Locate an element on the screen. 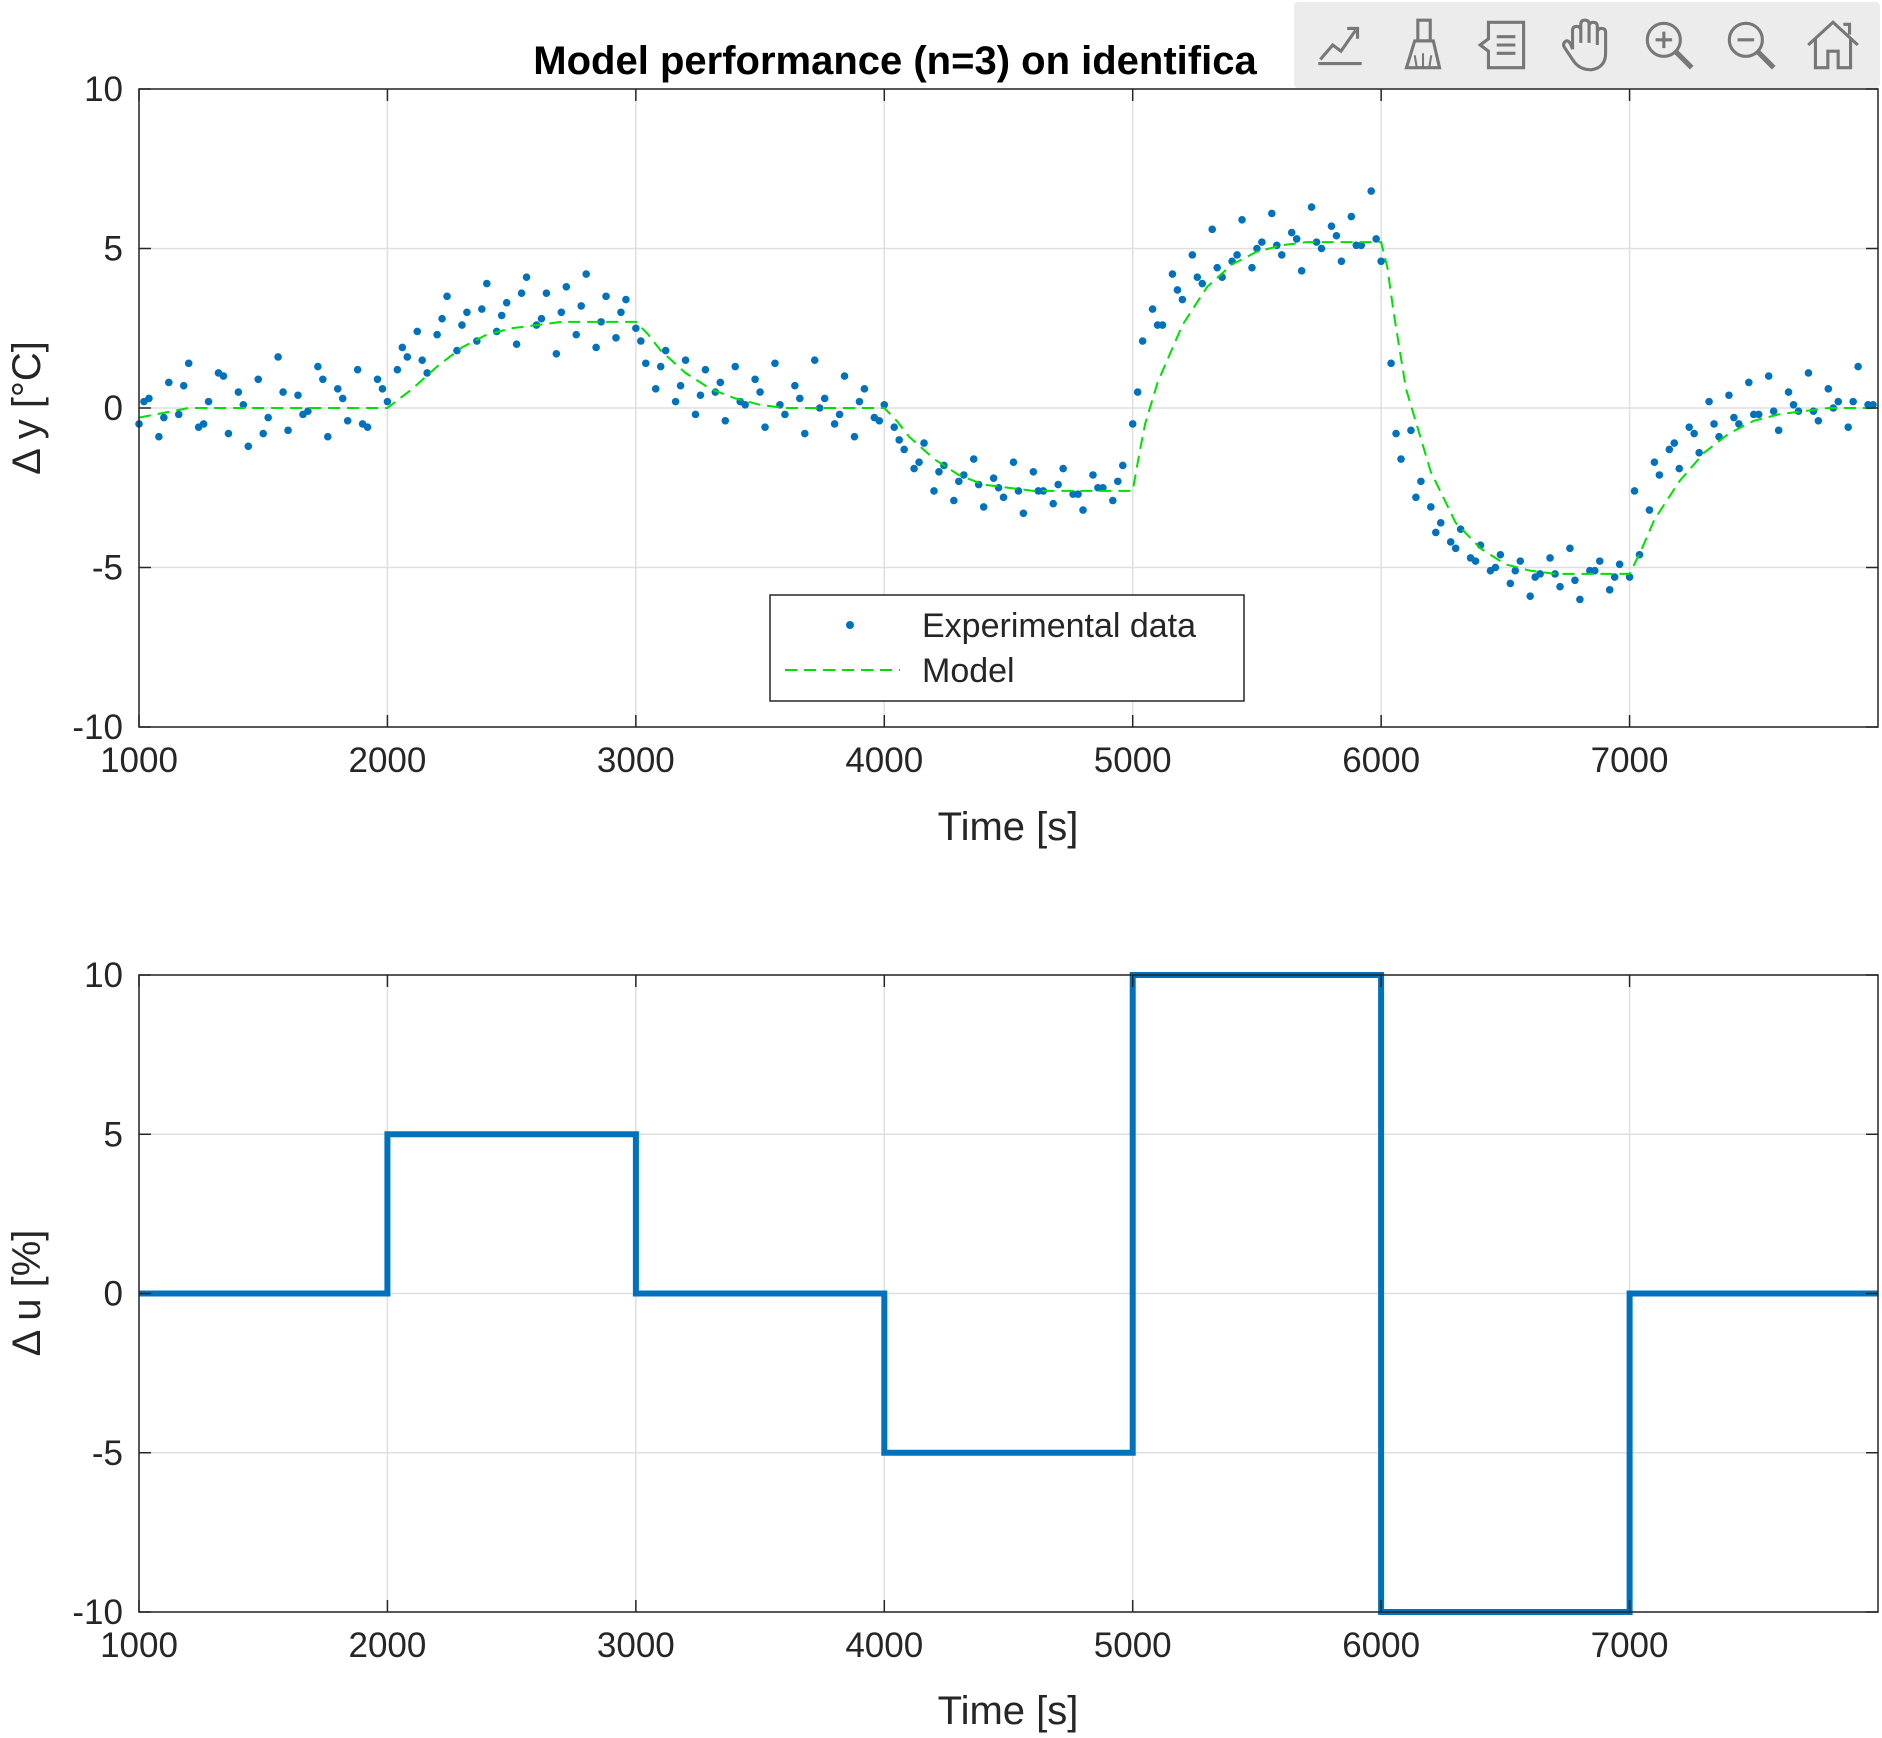  zoom-out-button is located at coordinates (1751, 45).